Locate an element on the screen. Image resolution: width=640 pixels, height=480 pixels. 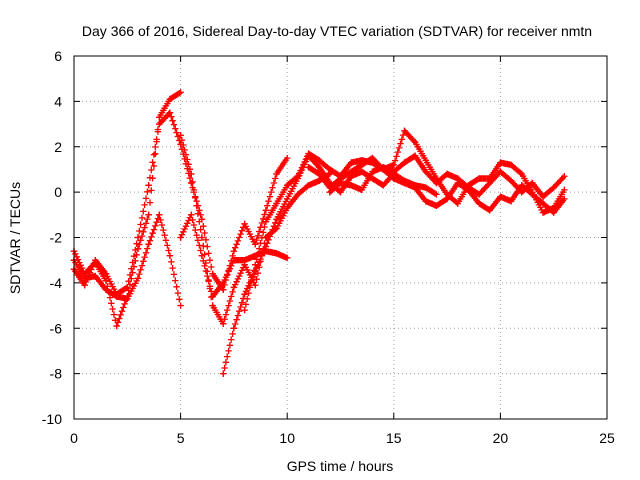
y-tick-label: -8 is located at coordinates (56, 374).